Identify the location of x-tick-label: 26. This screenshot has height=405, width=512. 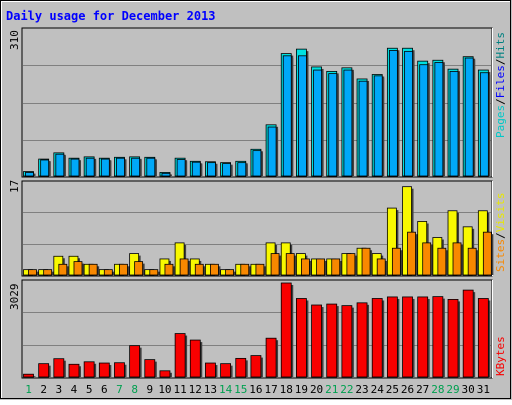
(407, 389).